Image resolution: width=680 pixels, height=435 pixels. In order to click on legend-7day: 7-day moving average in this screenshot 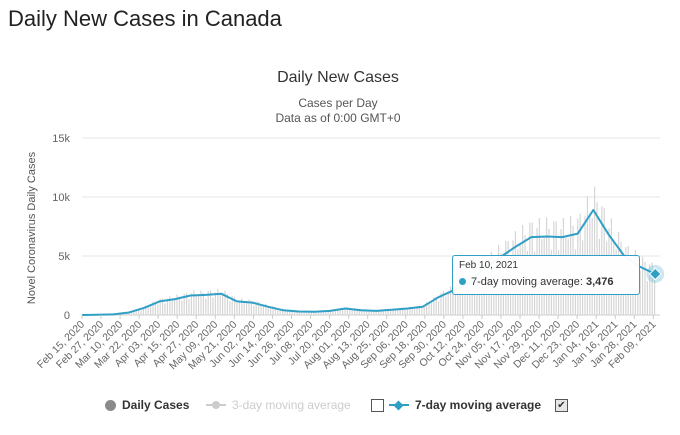, I will do `click(465, 405)`.